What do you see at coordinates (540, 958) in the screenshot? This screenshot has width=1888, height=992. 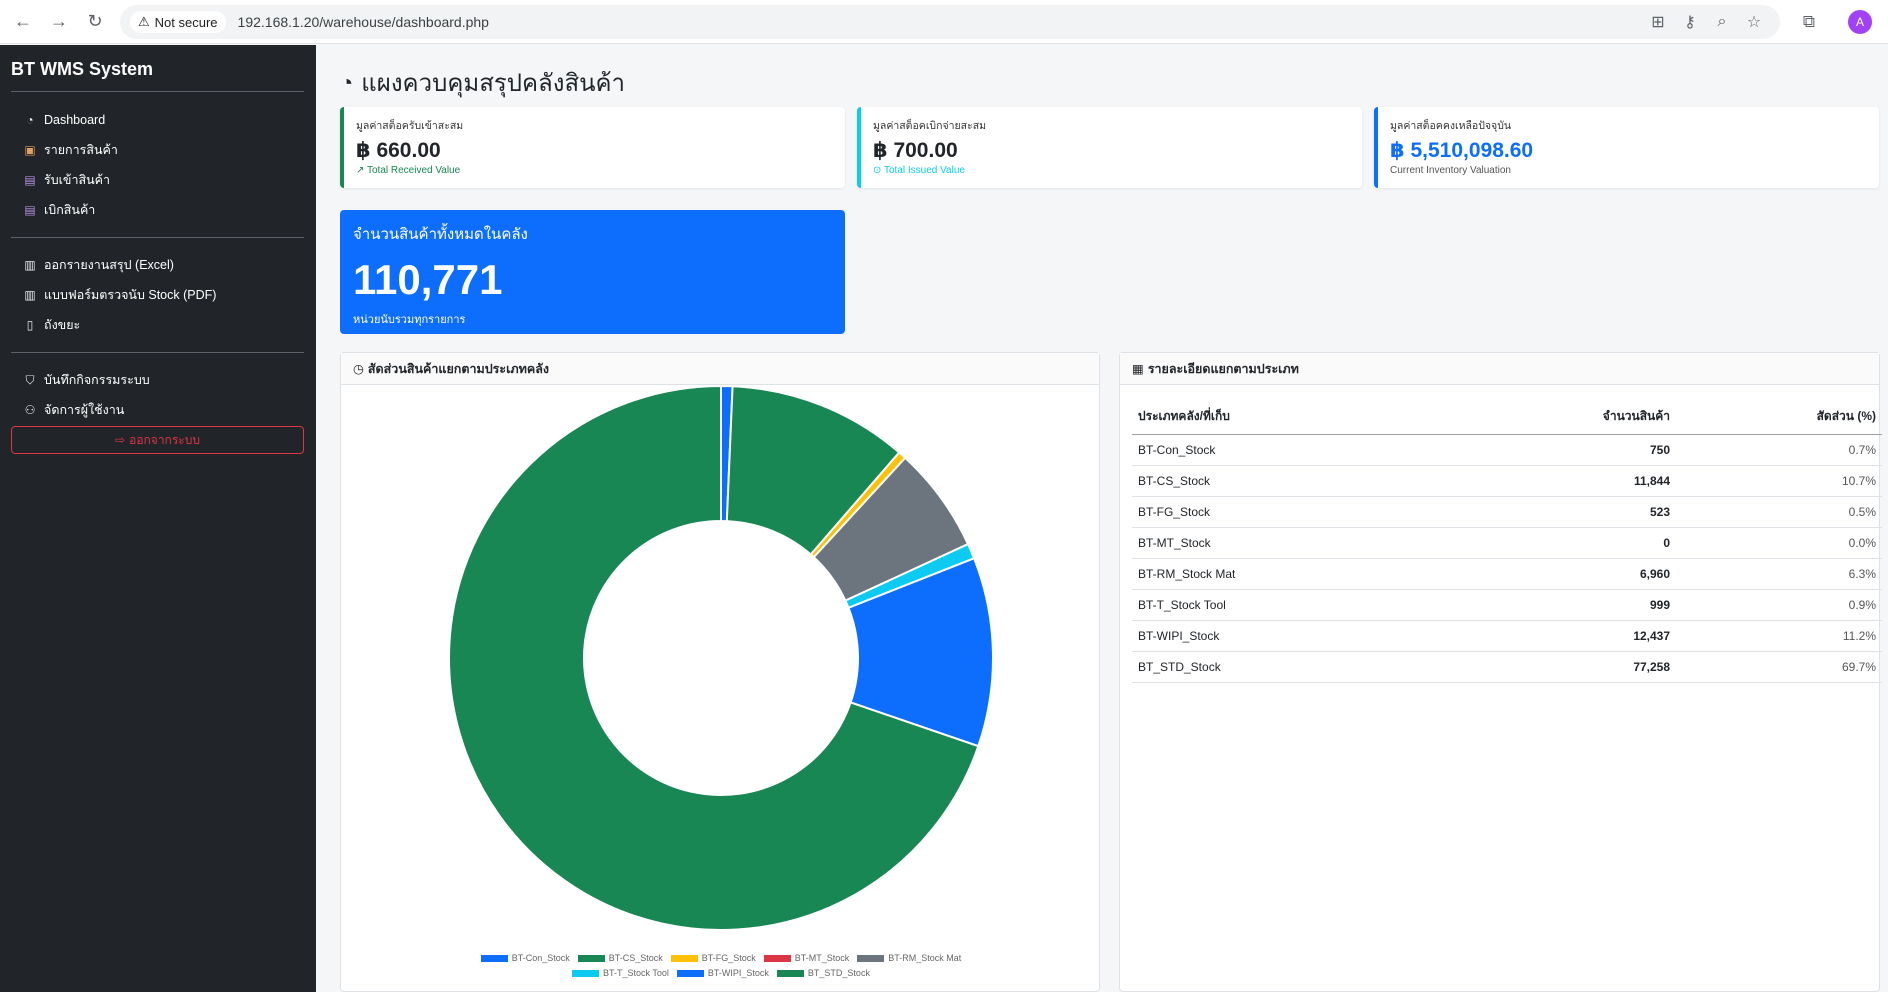 I see `legend-label: BT-Con_Stock` at bounding box center [540, 958].